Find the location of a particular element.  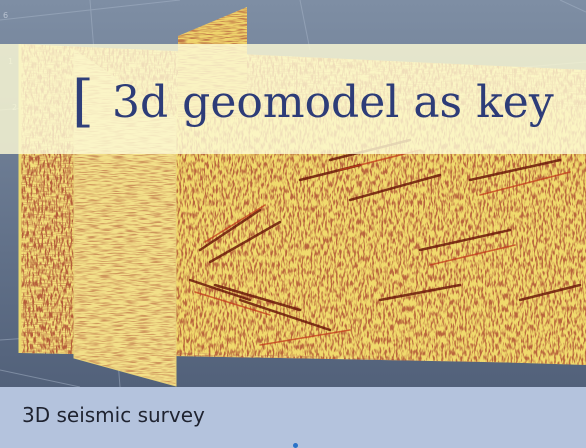

slide-indicator-dot is located at coordinates (295, 445).